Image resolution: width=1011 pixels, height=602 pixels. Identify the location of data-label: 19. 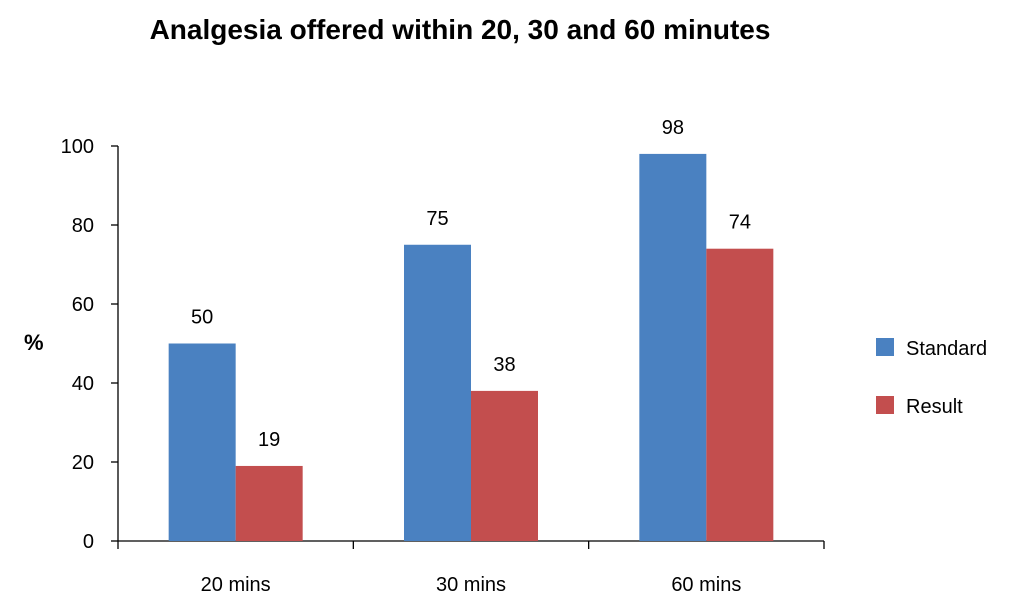
(269, 440).